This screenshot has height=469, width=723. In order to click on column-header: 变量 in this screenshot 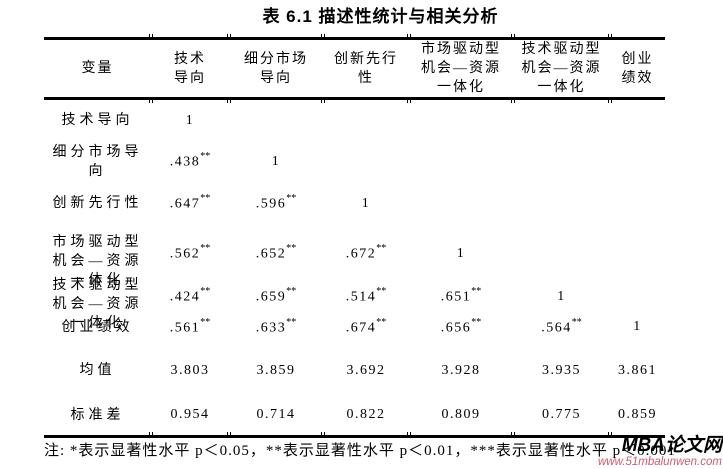, I will do `click(97, 68)`.